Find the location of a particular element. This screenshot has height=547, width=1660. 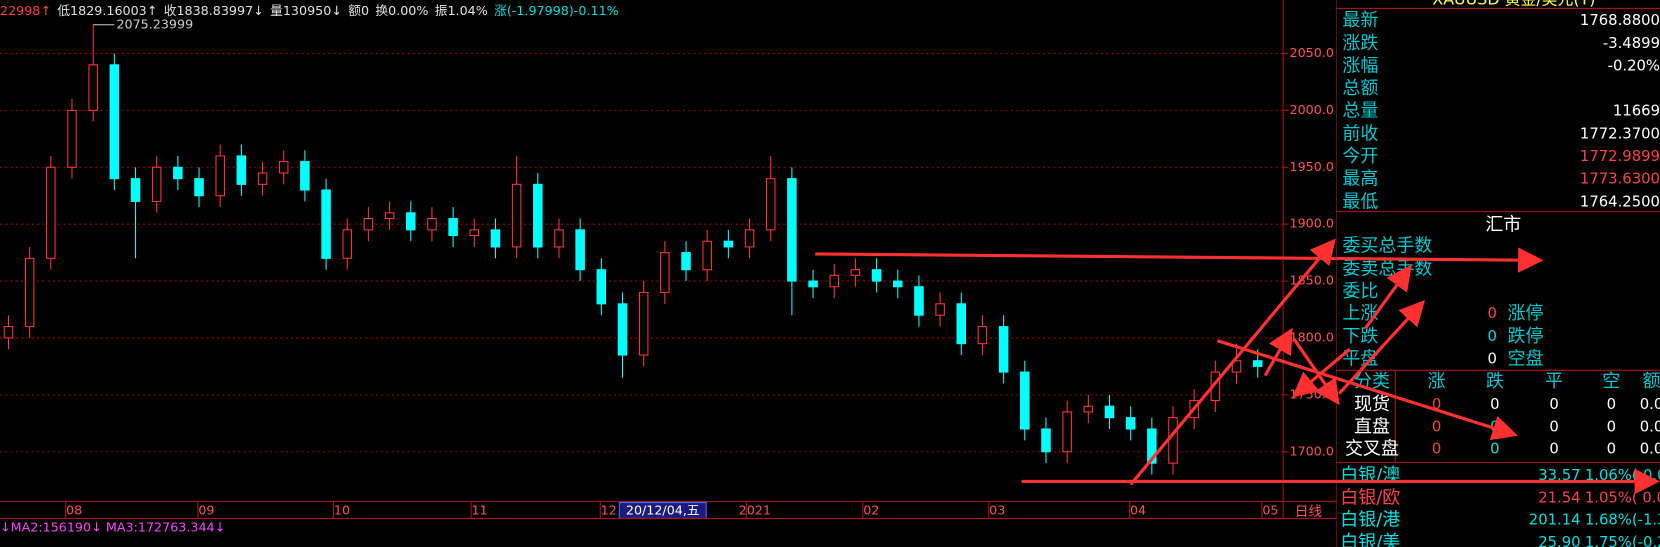

silver-label: 白银/港 is located at coordinates (1370, 520).